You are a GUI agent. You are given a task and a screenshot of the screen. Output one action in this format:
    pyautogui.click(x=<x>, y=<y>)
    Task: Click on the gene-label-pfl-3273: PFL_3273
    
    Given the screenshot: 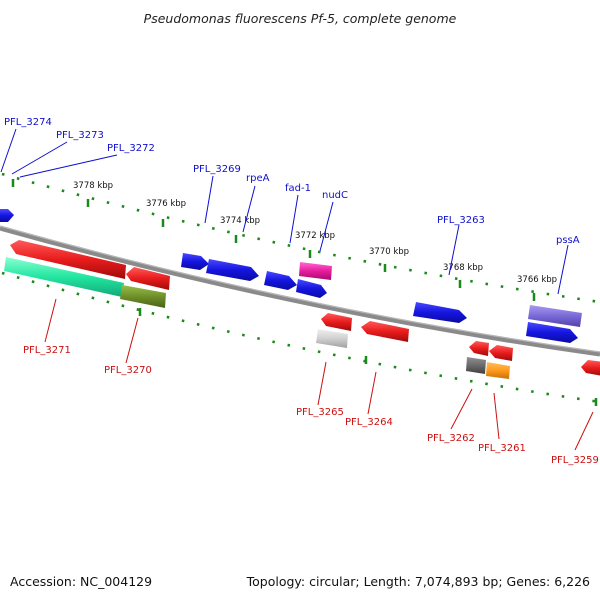 What is the action you would take?
    pyautogui.click(x=80, y=135)
    